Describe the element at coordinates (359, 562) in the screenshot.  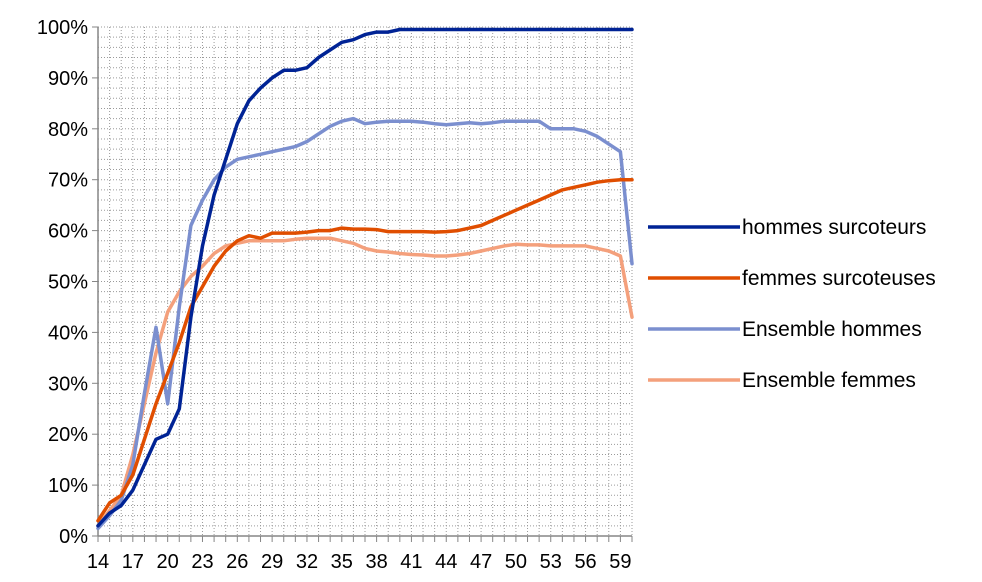
I see `x-axis-tick-labels: 14 17 20 23 26 29 32 35 38 41 44 47 50 53 56 59` at that location.